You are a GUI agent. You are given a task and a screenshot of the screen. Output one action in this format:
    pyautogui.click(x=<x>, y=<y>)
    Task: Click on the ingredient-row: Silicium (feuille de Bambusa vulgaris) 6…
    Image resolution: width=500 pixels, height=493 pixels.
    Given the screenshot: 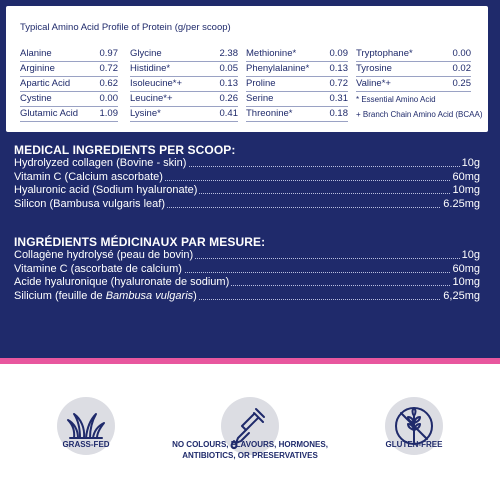 What is the action you would take?
    pyautogui.click(x=247, y=296)
    